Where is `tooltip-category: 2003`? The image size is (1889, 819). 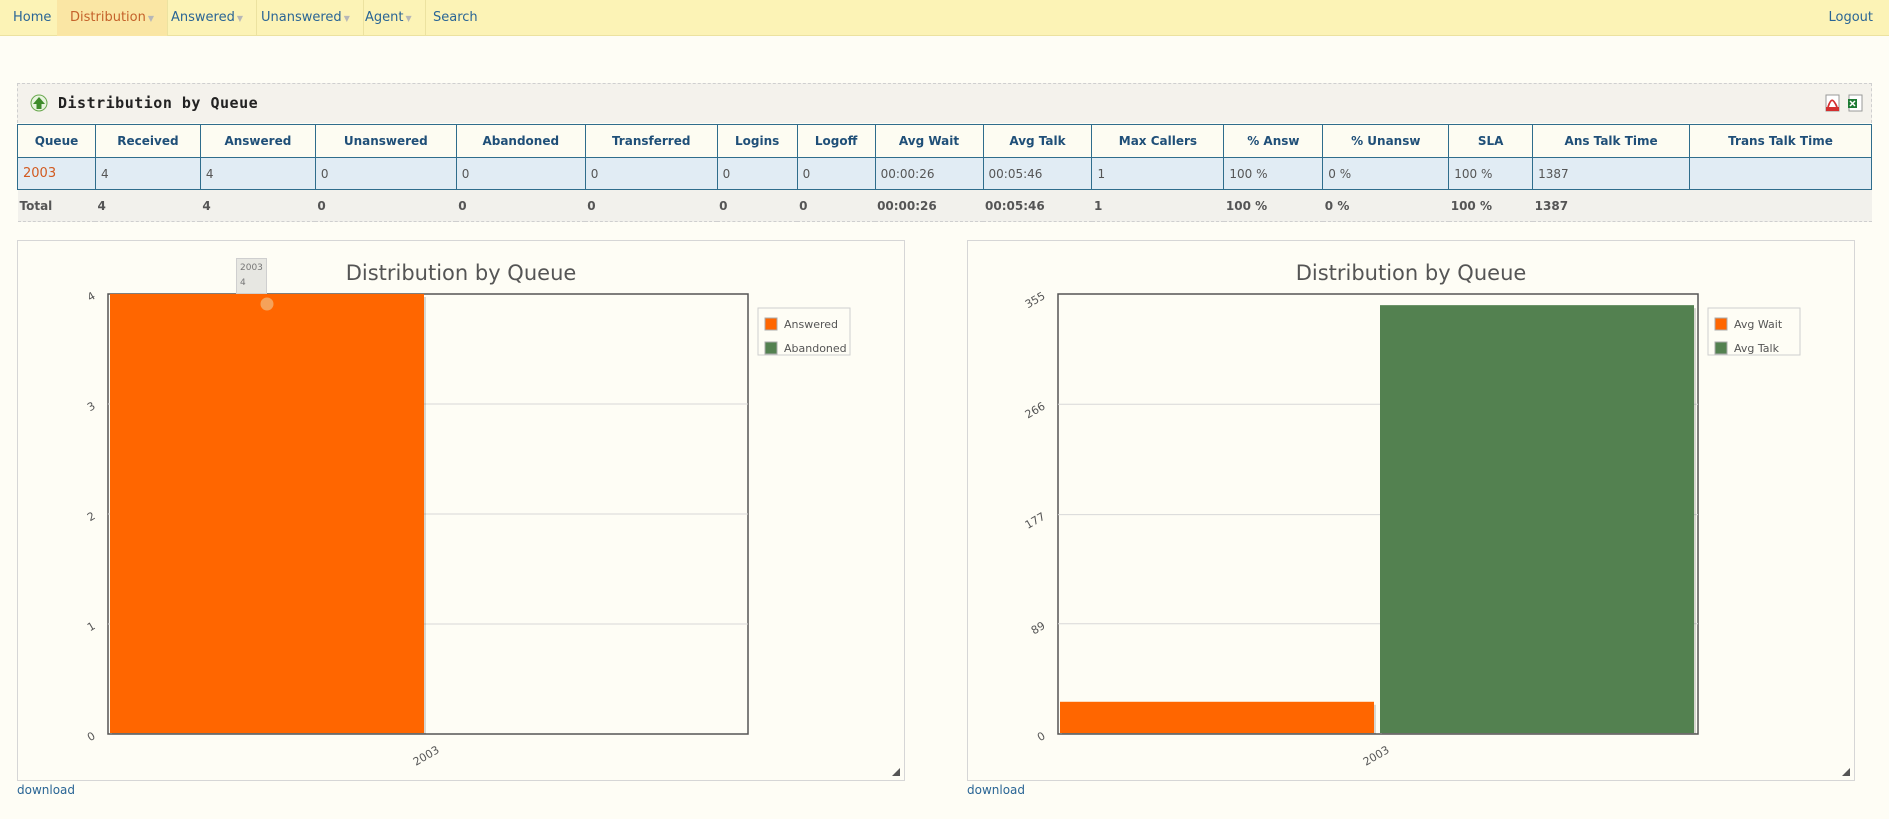
tooltip-category: 2003 is located at coordinates (251, 268).